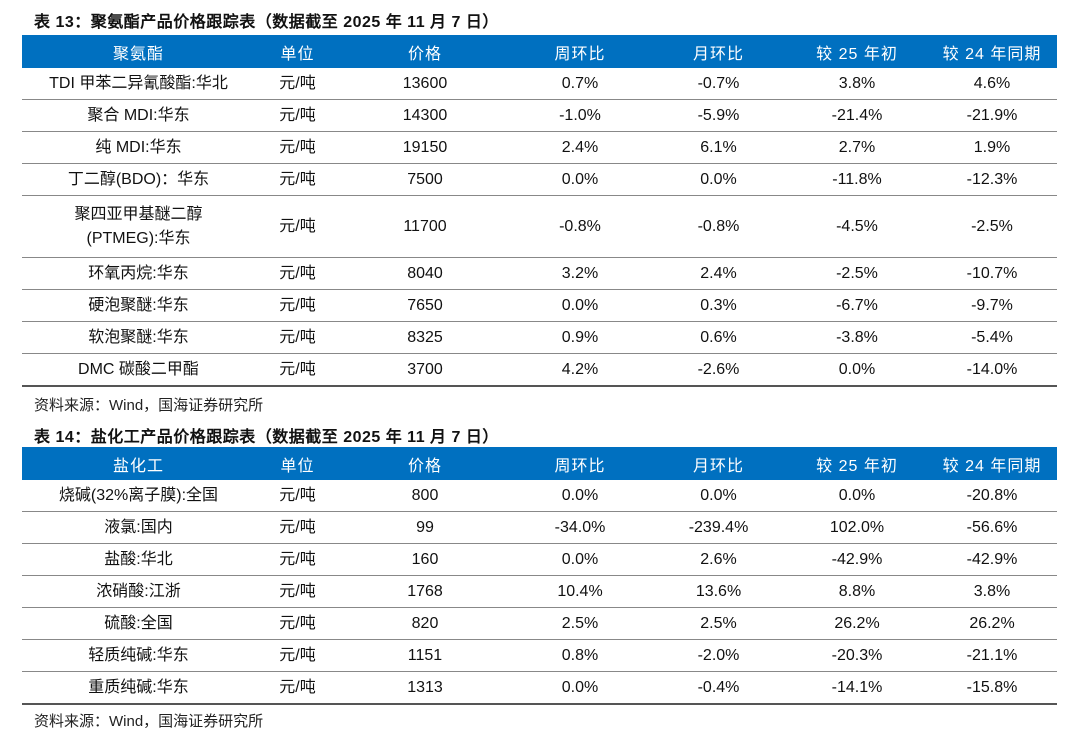 The height and width of the screenshot is (731, 1080). I want to click on table-cell: 0.6%, so click(718, 337).